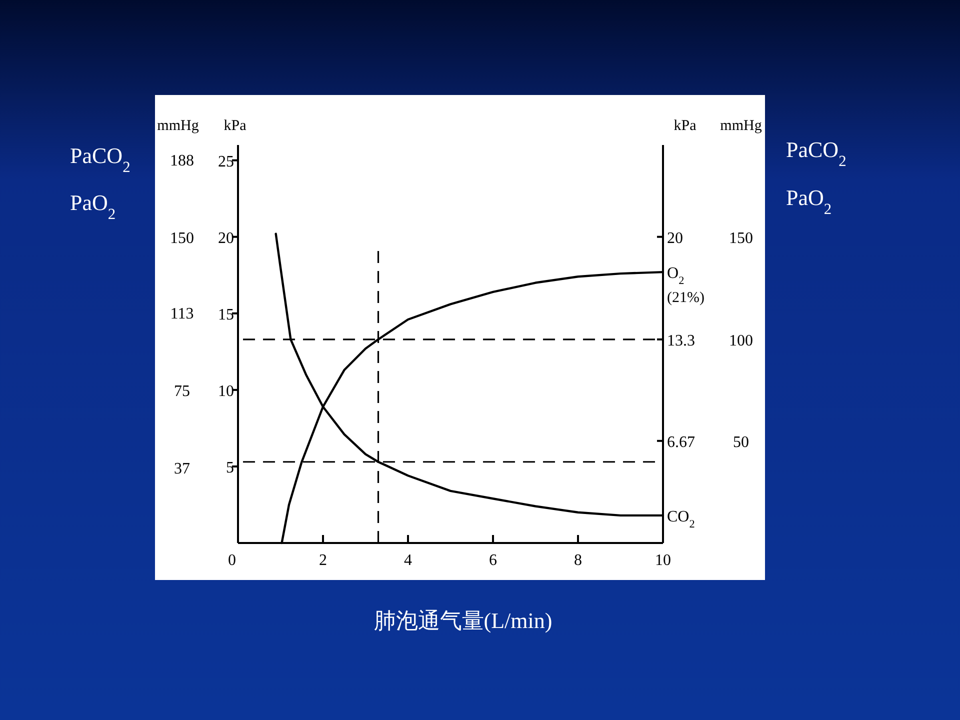 Image resolution: width=960 pixels, height=720 pixels. I want to click on y-tick-label: 25, so click(226, 161).